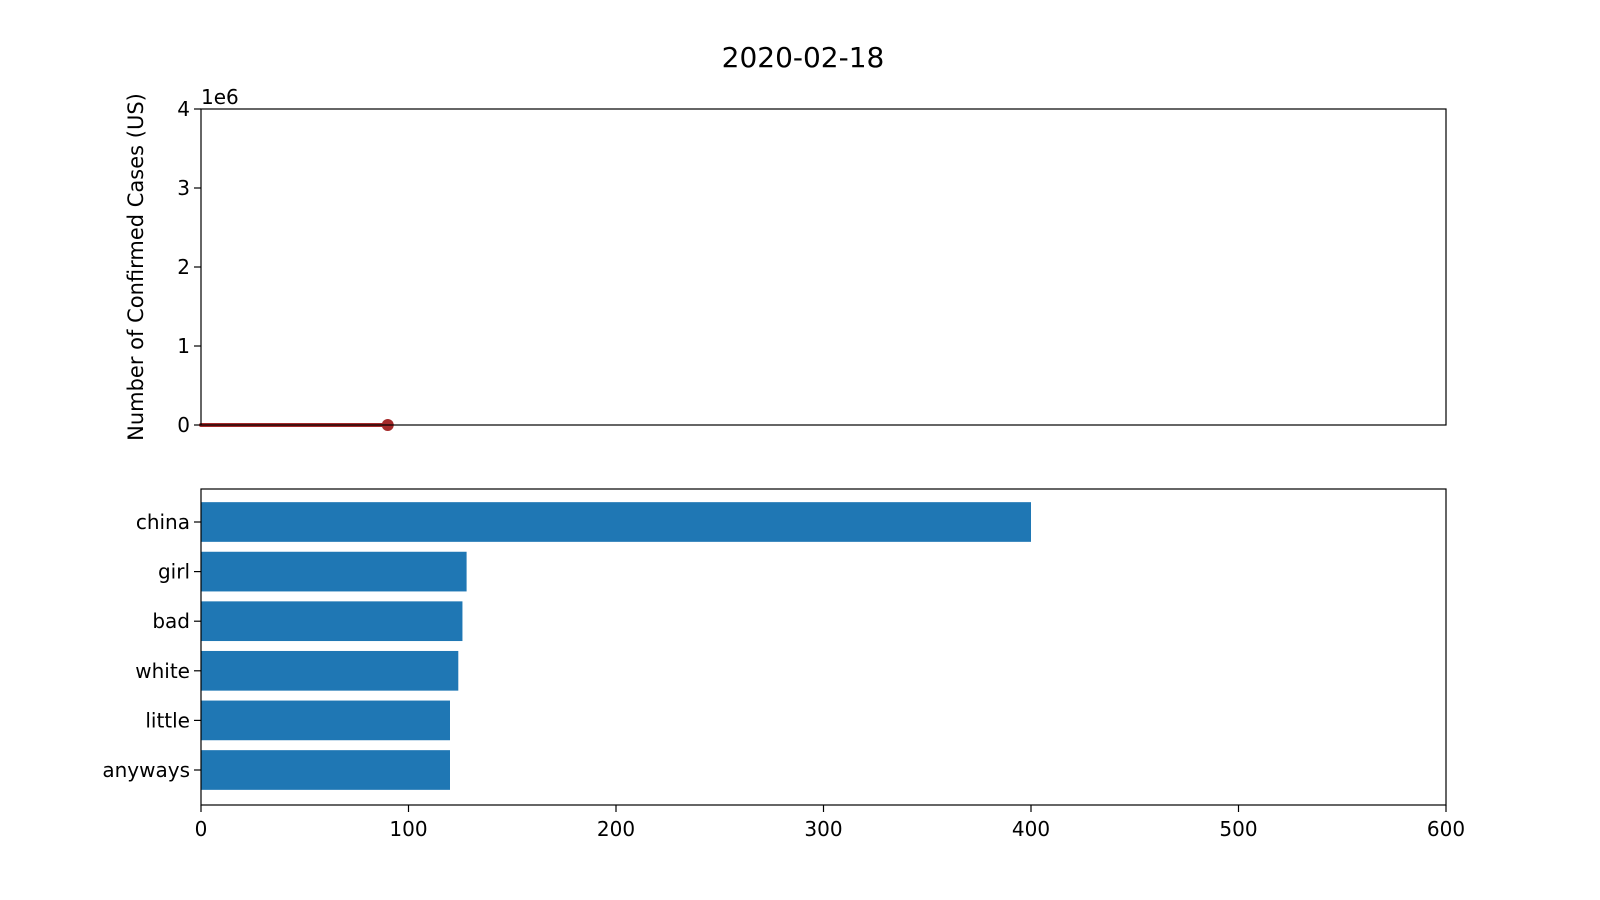 Image resolution: width=1600 pixels, height=900 pixels. Describe the element at coordinates (325, 770) in the screenshot. I see `bar-anyways` at that location.